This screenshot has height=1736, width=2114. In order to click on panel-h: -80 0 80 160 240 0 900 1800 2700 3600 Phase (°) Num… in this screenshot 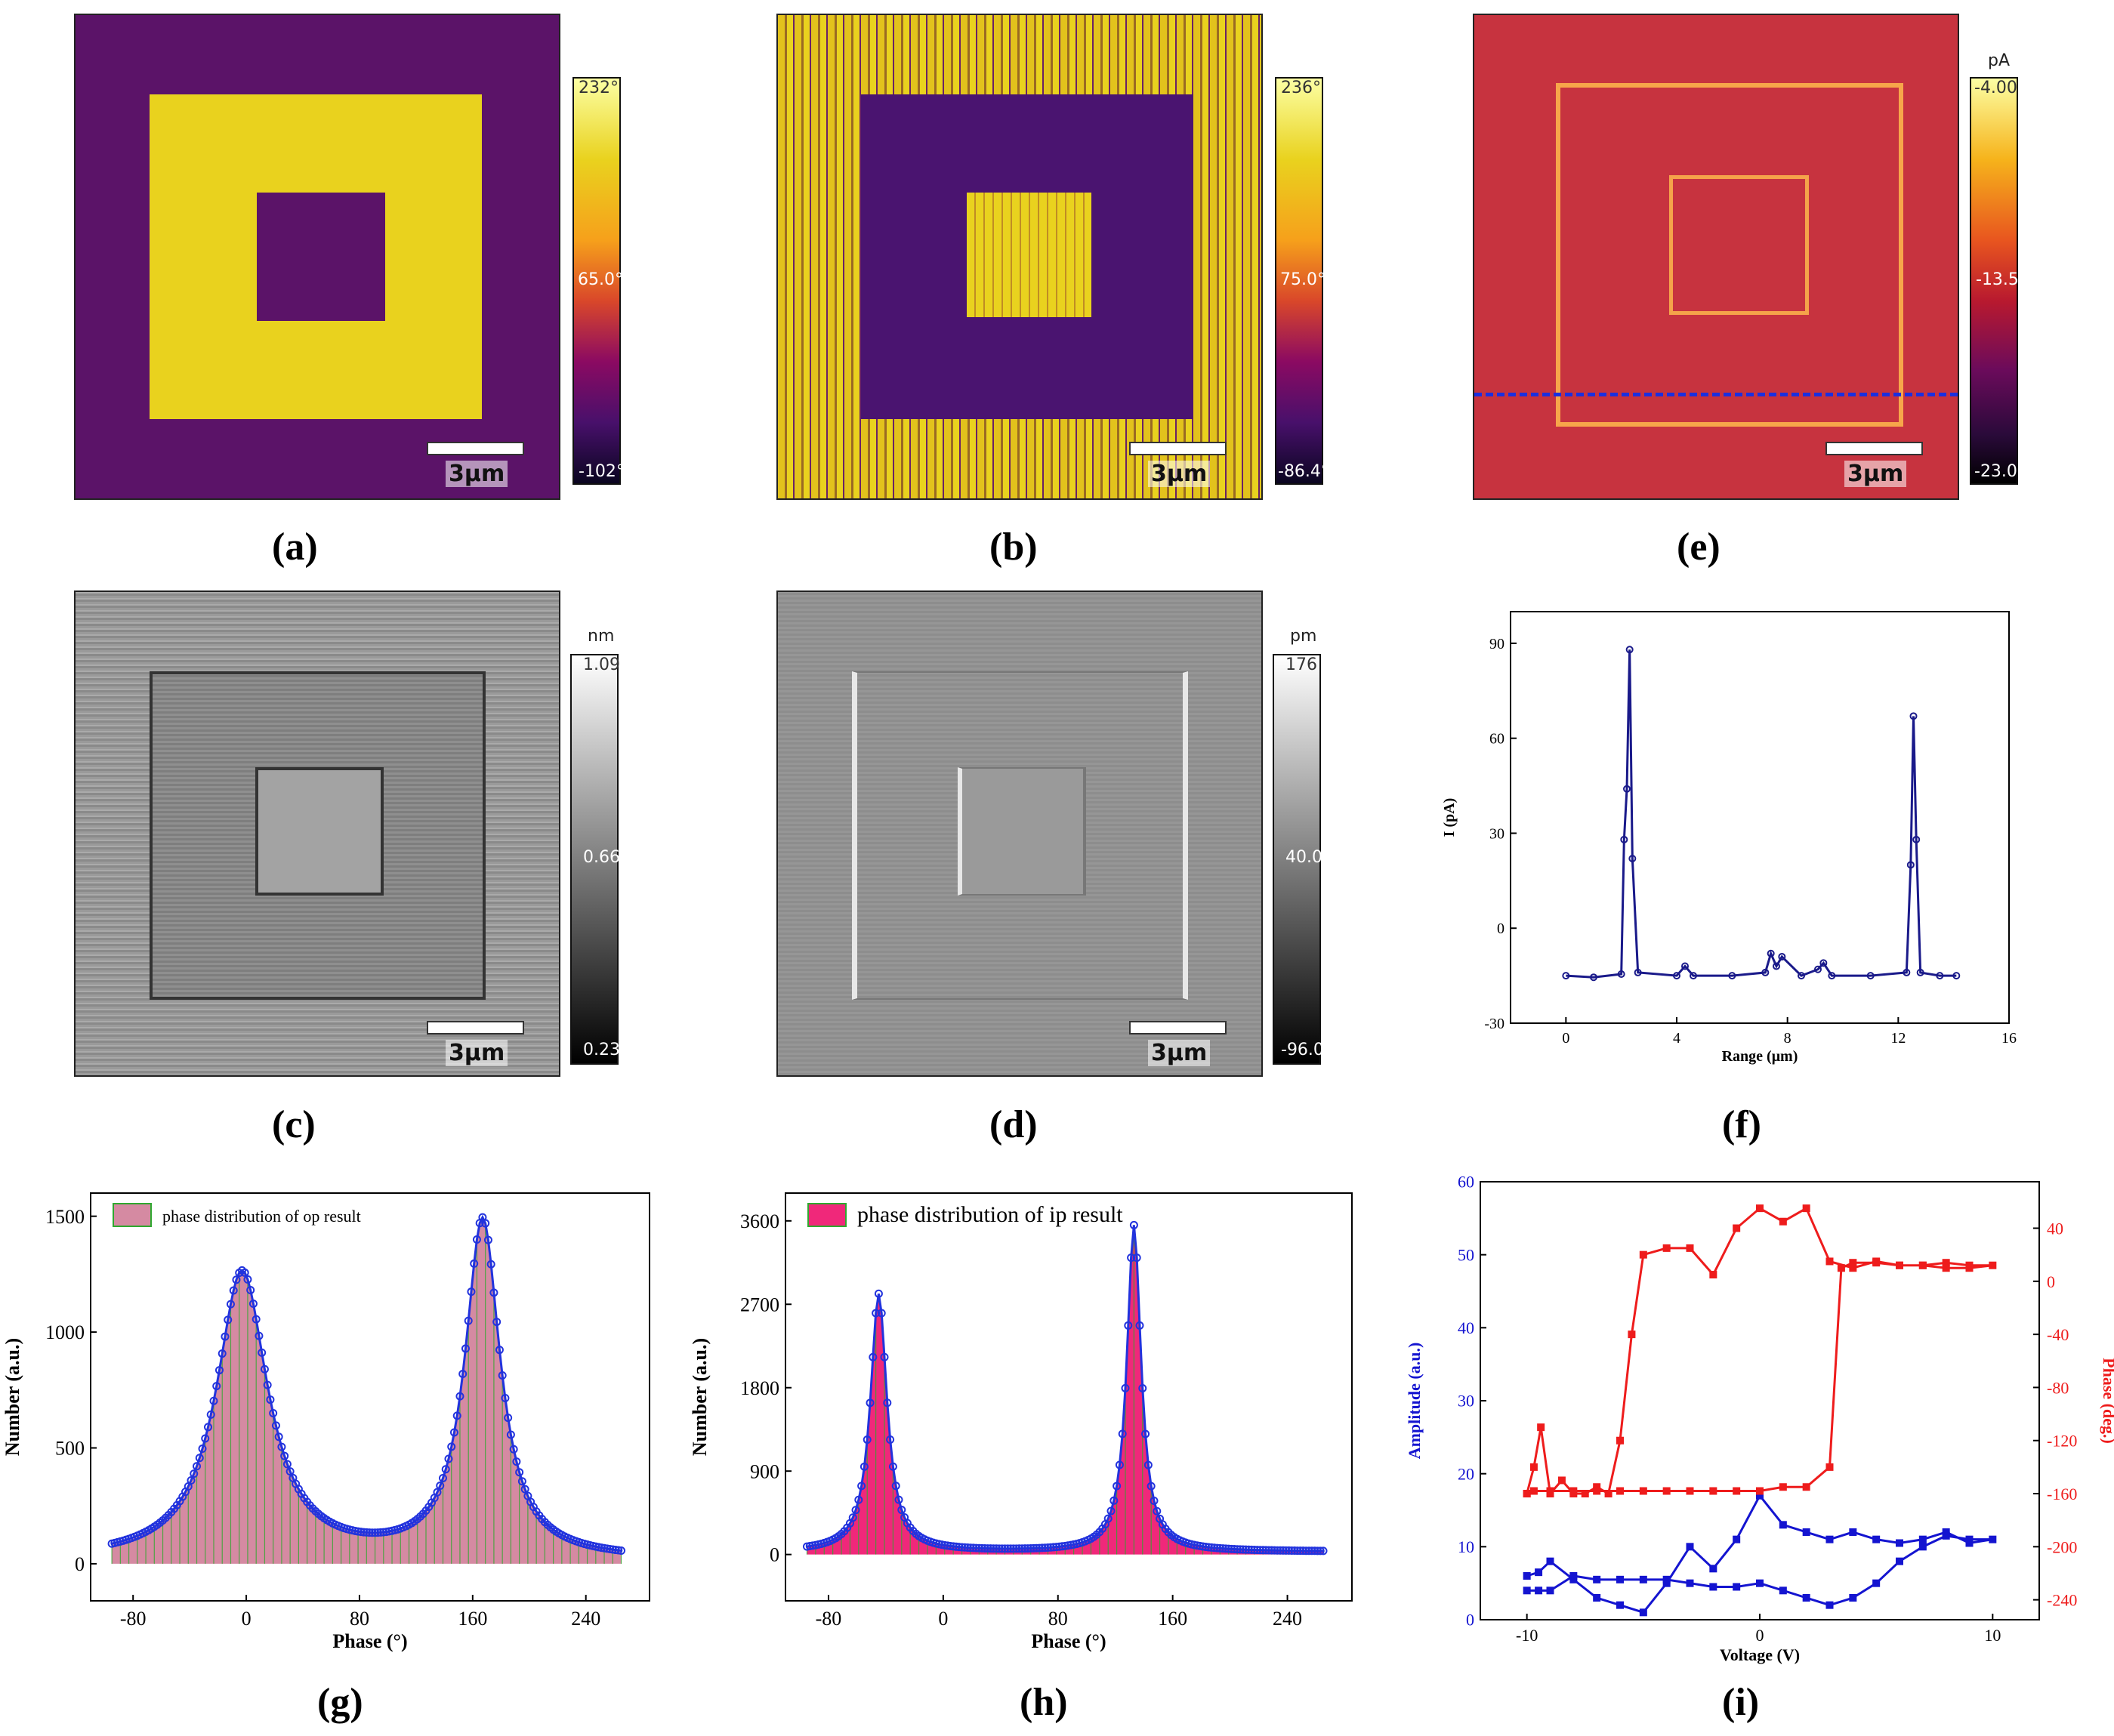, I will do `click(1031, 1450)`.